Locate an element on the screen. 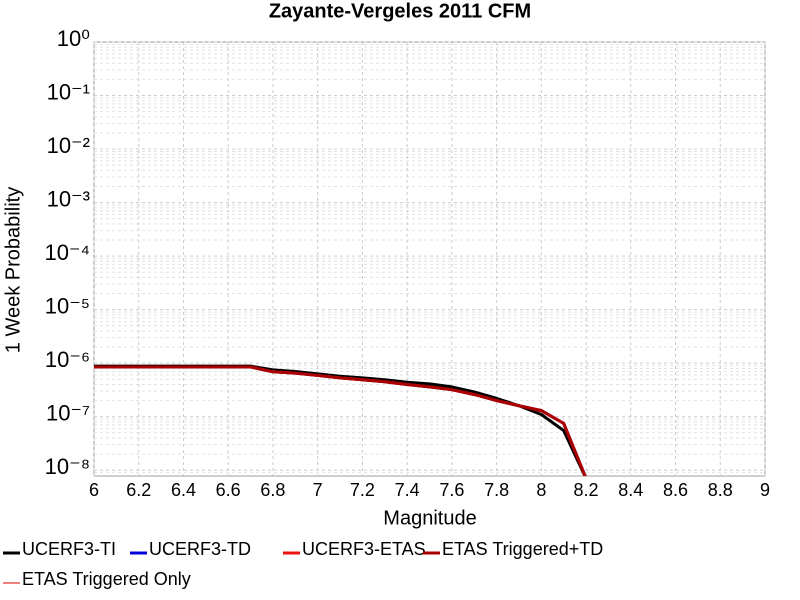 Image resolution: width=800 pixels, height=600 pixels. x-tick-label: 6.2 is located at coordinates (138, 490).